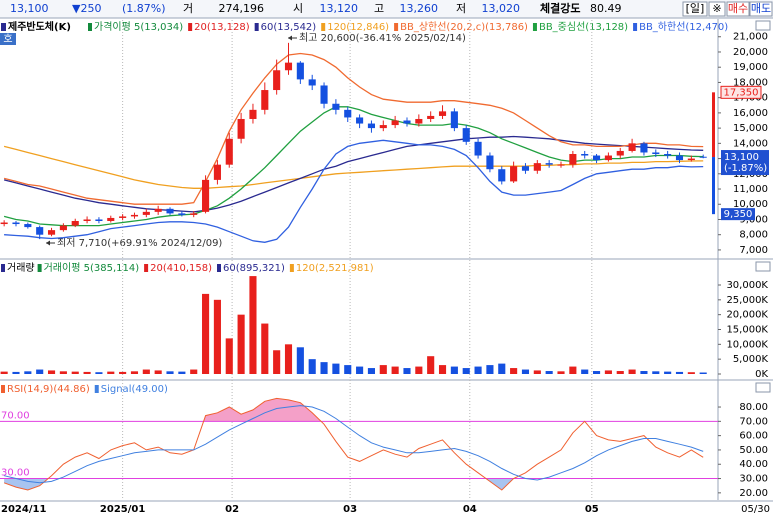  I want to click on header-price: 13,100, so click(29, 8).